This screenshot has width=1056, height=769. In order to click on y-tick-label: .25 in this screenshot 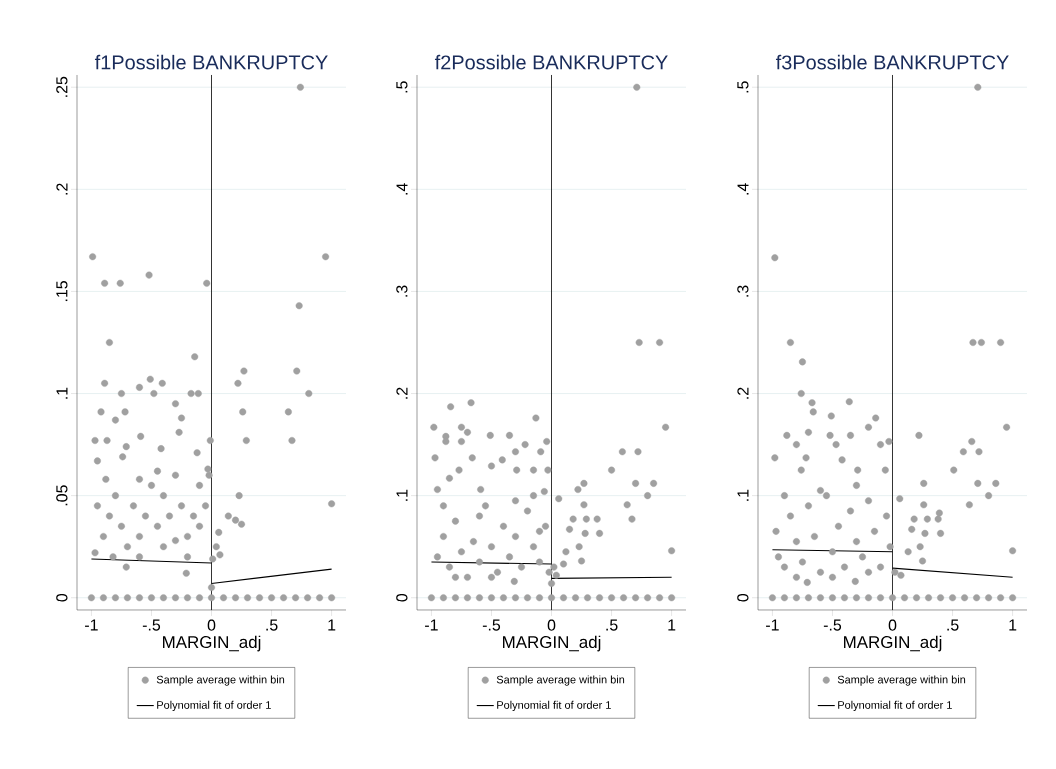, I will do `click(62, 86)`.